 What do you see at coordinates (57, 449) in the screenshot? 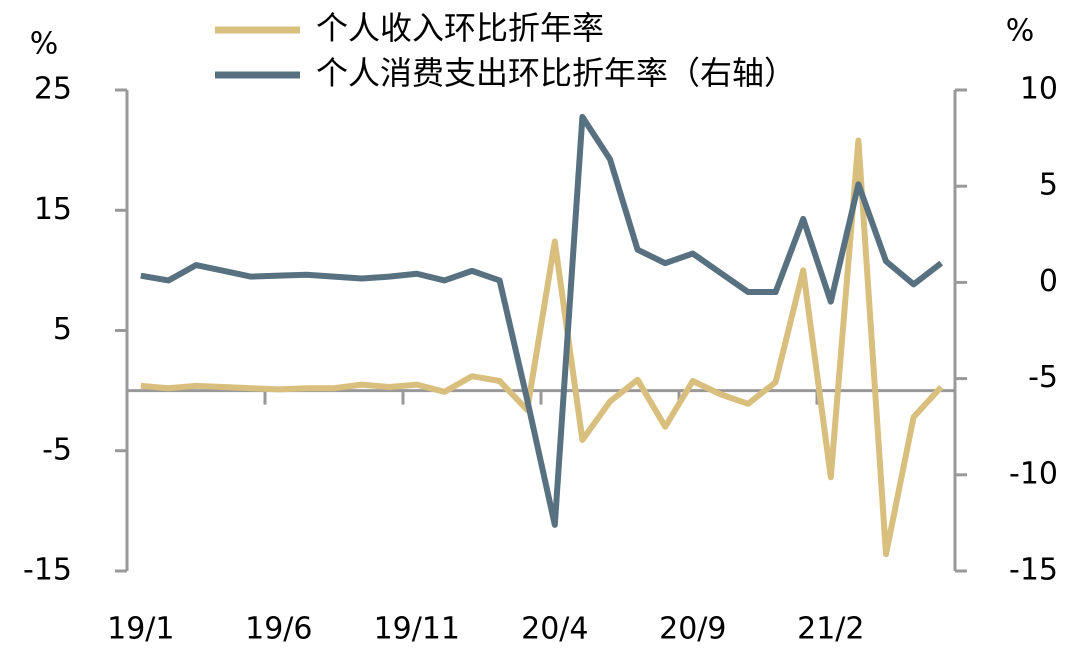
I see `y-tick-label: -5` at bounding box center [57, 449].